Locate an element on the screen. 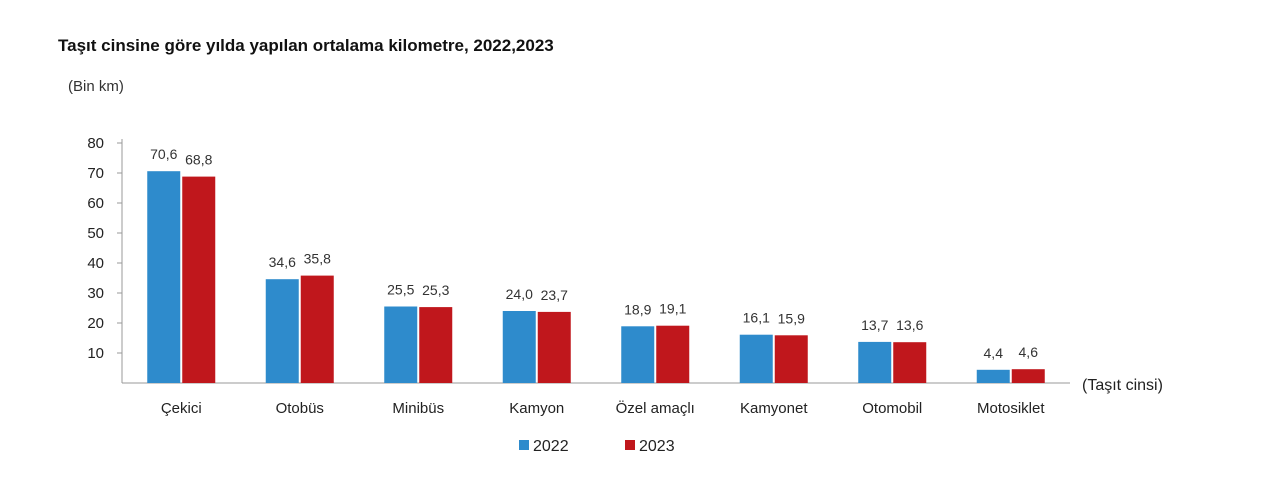 The width and height of the screenshot is (1280, 481). data-label: 25,3 is located at coordinates (435, 290).